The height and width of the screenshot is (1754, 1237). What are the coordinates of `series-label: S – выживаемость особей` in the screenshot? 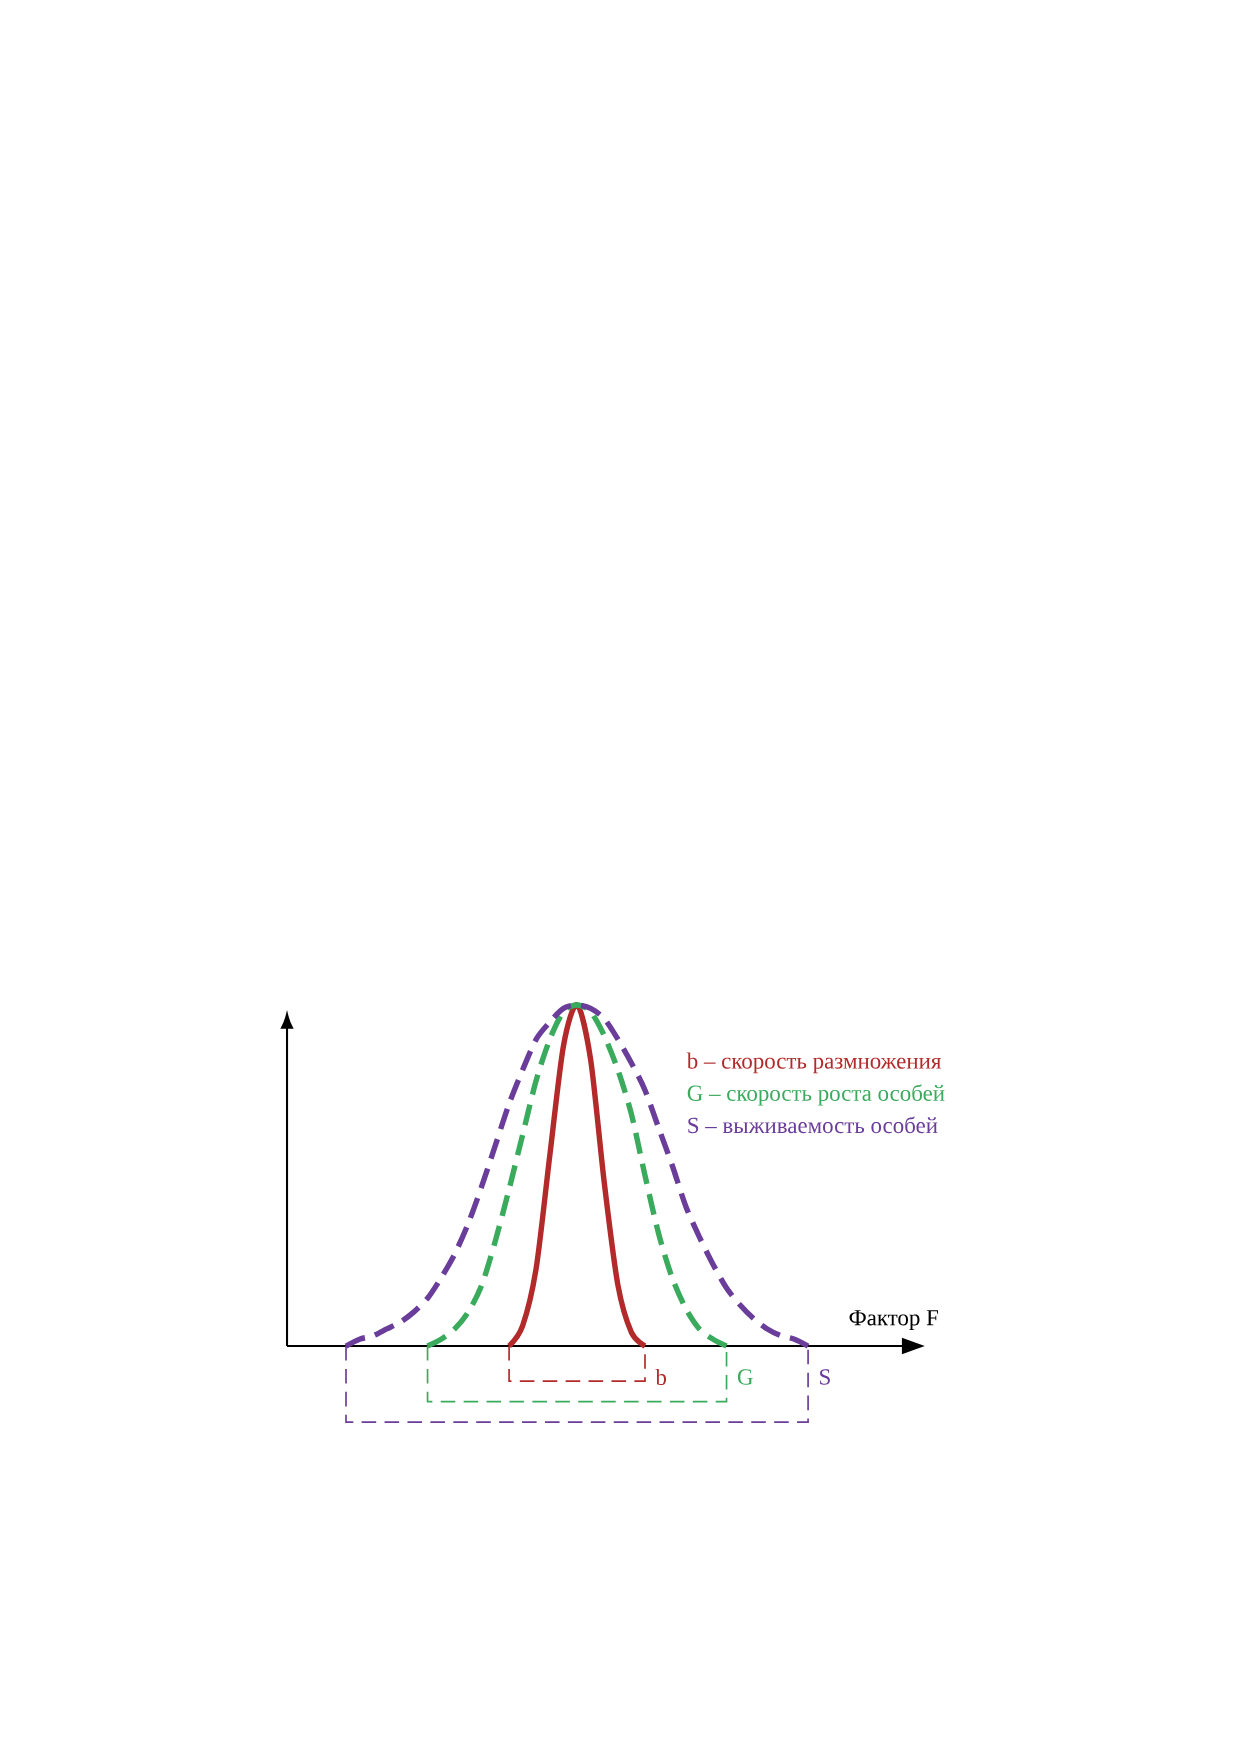 It's located at (813, 1125).